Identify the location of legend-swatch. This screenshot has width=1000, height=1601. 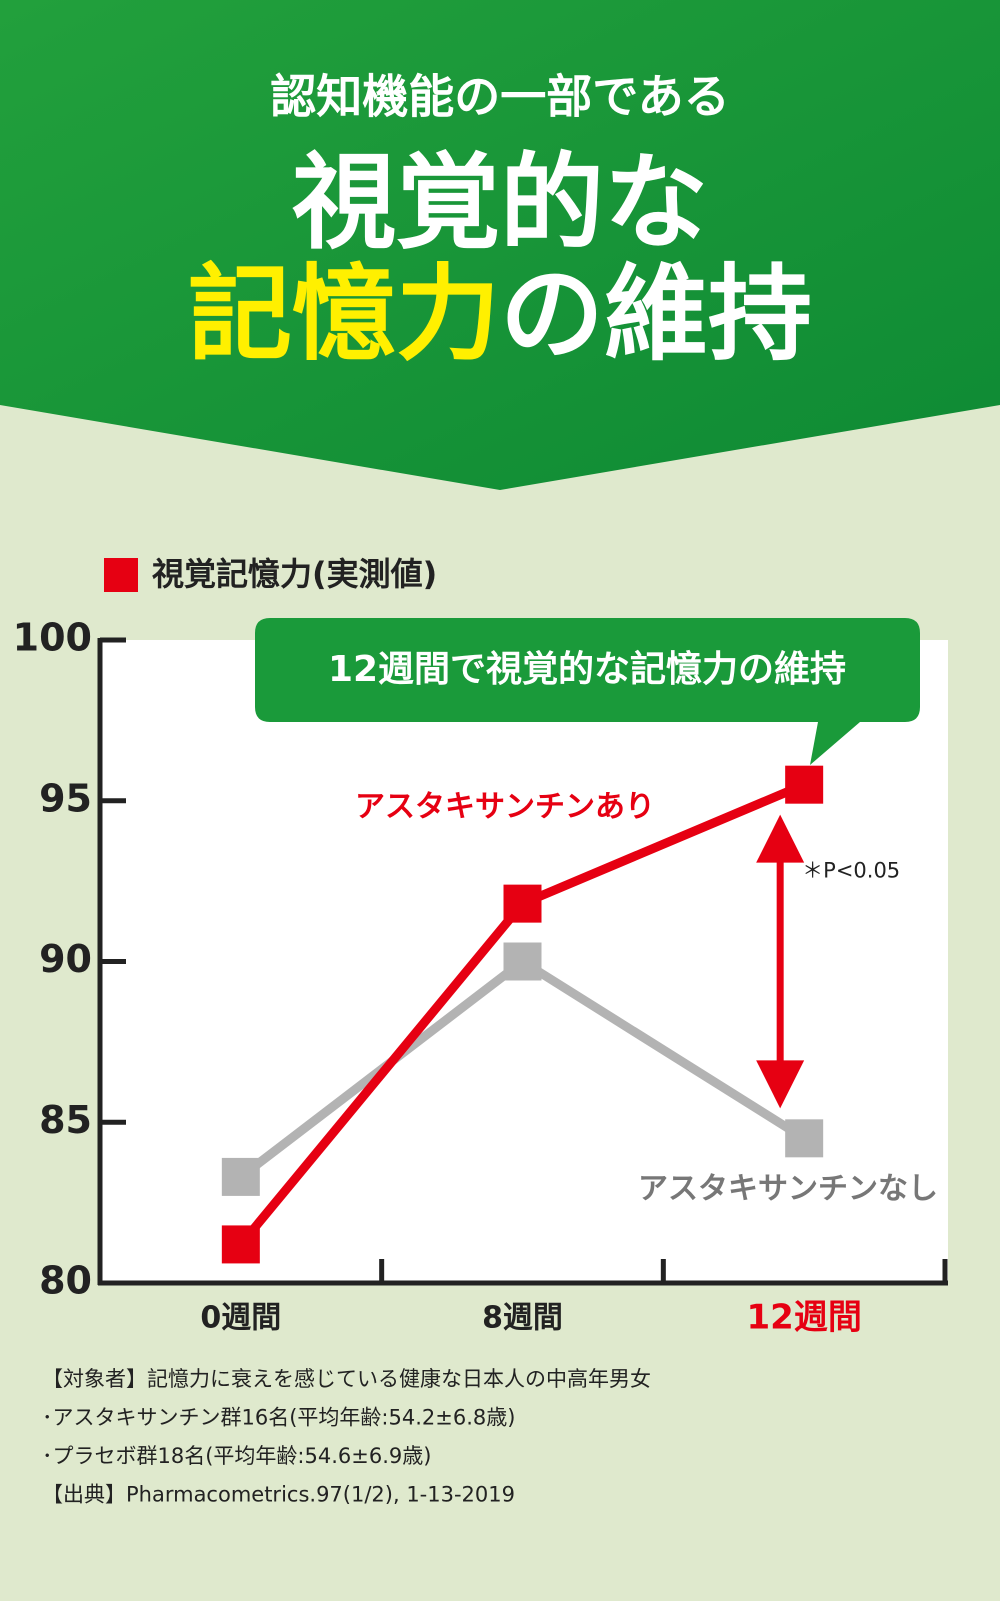
(121, 575).